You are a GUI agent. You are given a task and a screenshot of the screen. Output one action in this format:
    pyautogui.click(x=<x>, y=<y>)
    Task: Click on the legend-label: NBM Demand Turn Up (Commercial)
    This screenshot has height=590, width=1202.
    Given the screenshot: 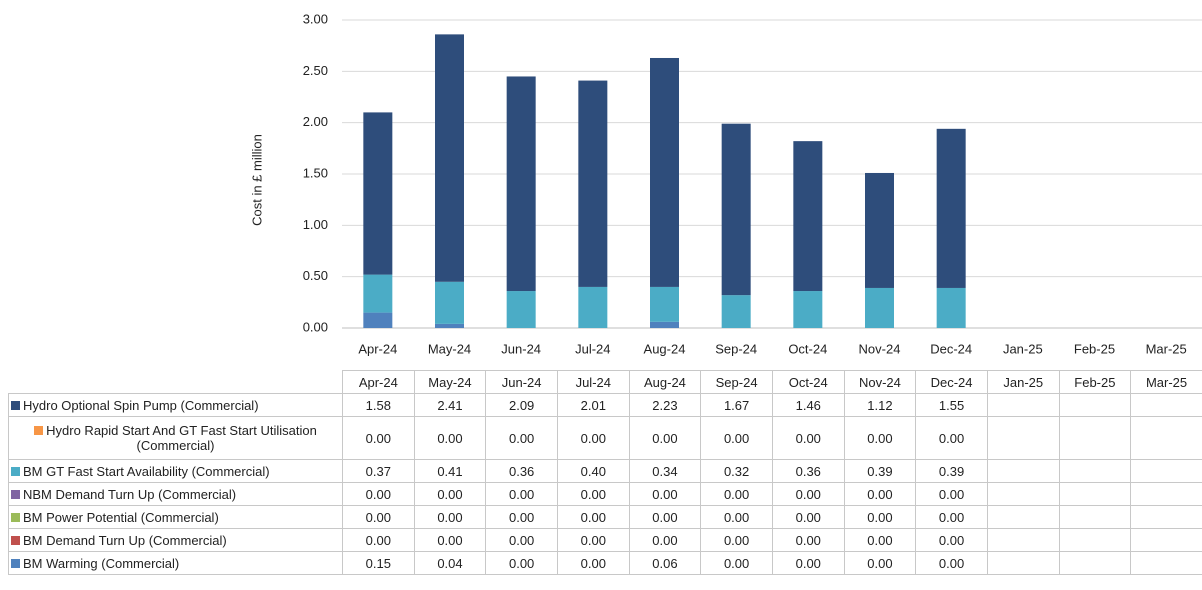 What is the action you would take?
    pyautogui.click(x=130, y=494)
    